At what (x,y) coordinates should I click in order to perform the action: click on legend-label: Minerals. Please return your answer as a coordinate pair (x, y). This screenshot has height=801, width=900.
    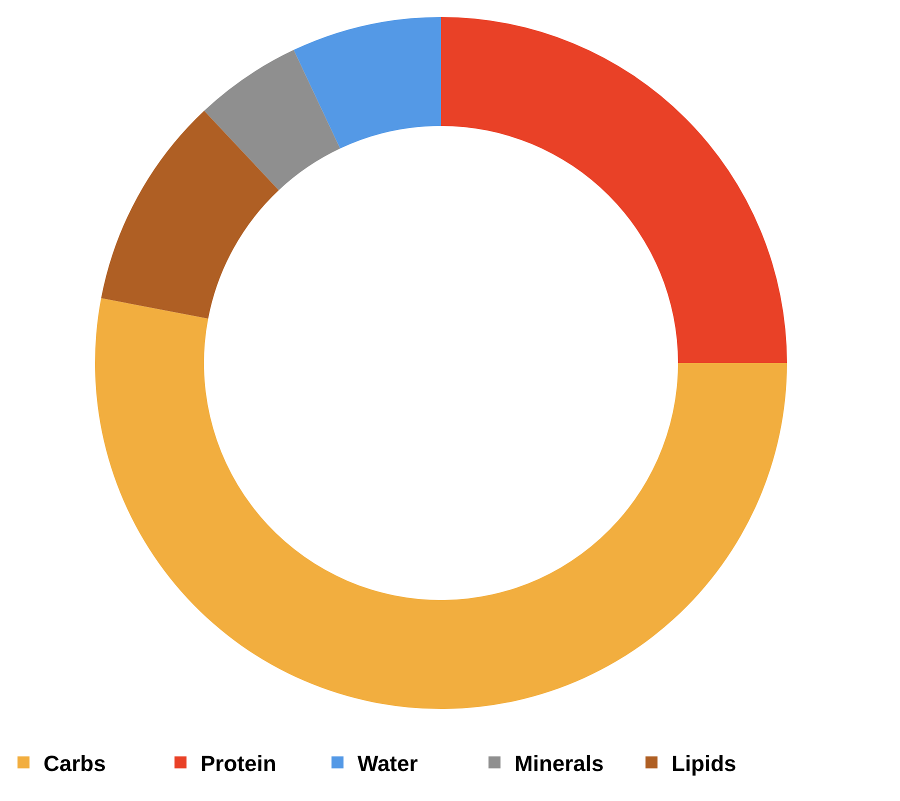
    Looking at the image, I should click on (559, 763).